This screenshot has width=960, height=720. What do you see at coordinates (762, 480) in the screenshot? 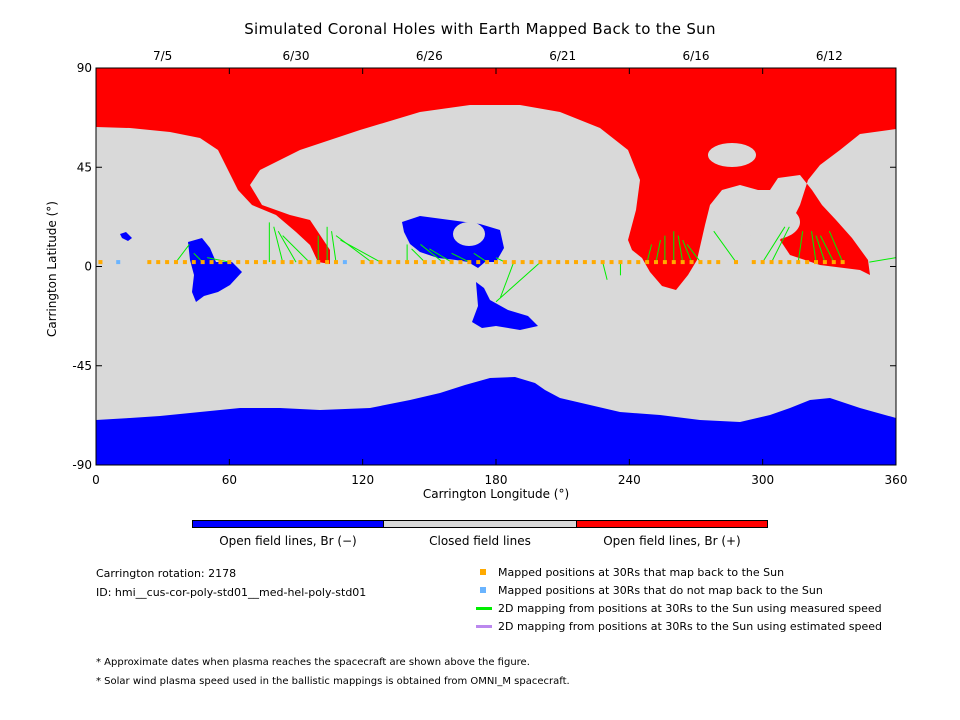
I see `x-tick-label: 300` at bounding box center [762, 480].